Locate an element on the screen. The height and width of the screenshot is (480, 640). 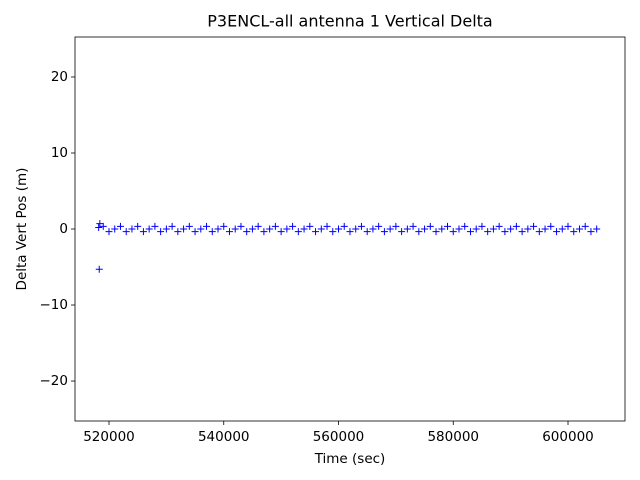
x-tick-label: 520000 is located at coordinates (109, 437).